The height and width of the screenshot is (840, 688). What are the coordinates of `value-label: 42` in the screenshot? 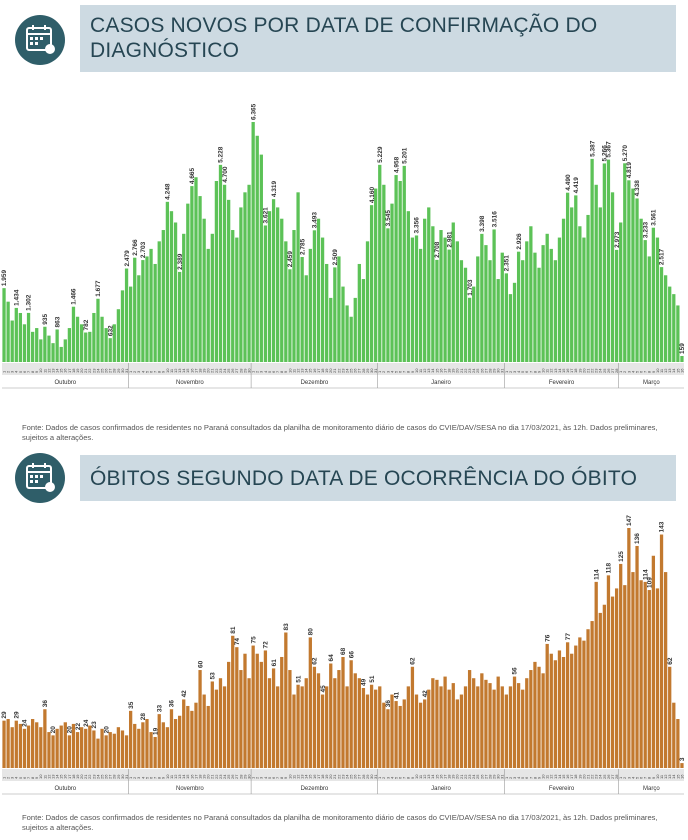 It's located at (184, 694).